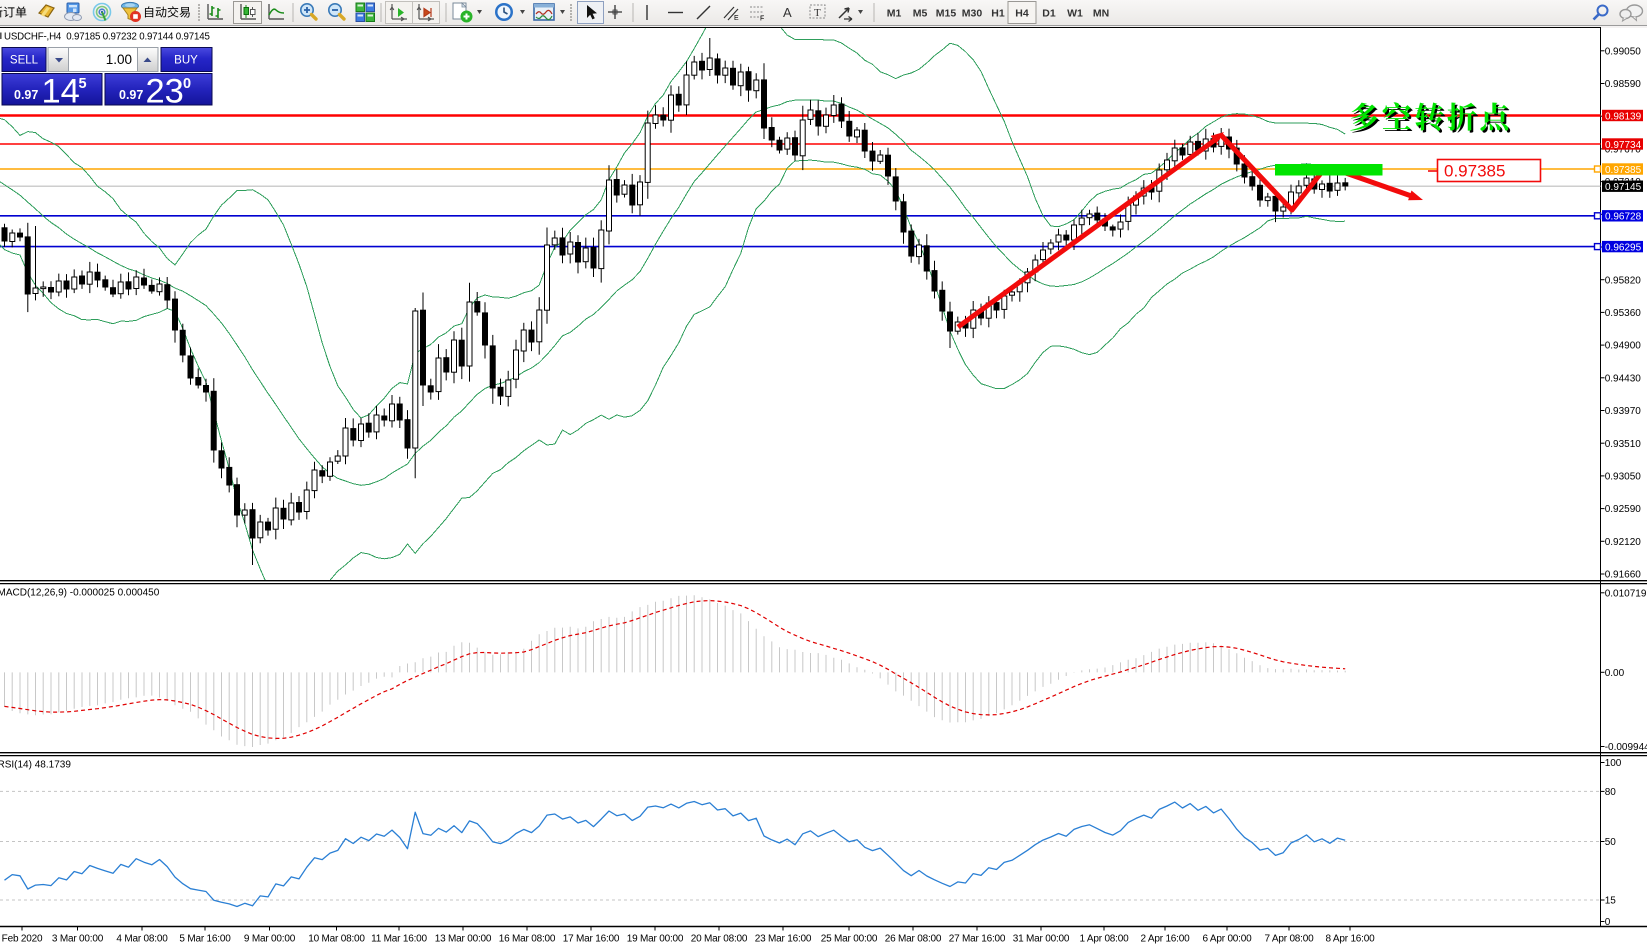 This screenshot has height=948, width=1647. What do you see at coordinates (205, 939) in the screenshot?
I see `svg-text: 5 Mar 16:00` at bounding box center [205, 939].